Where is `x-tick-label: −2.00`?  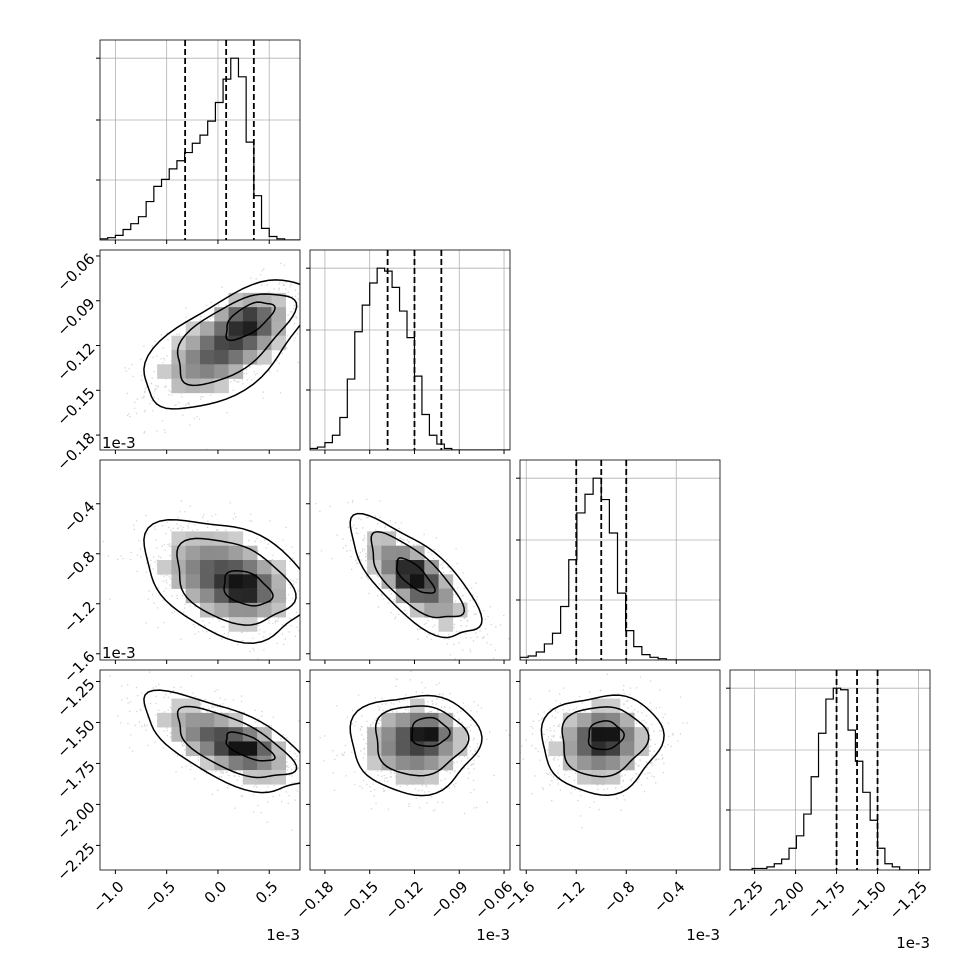
x-tick-label: −2.00 is located at coordinates (785, 900).